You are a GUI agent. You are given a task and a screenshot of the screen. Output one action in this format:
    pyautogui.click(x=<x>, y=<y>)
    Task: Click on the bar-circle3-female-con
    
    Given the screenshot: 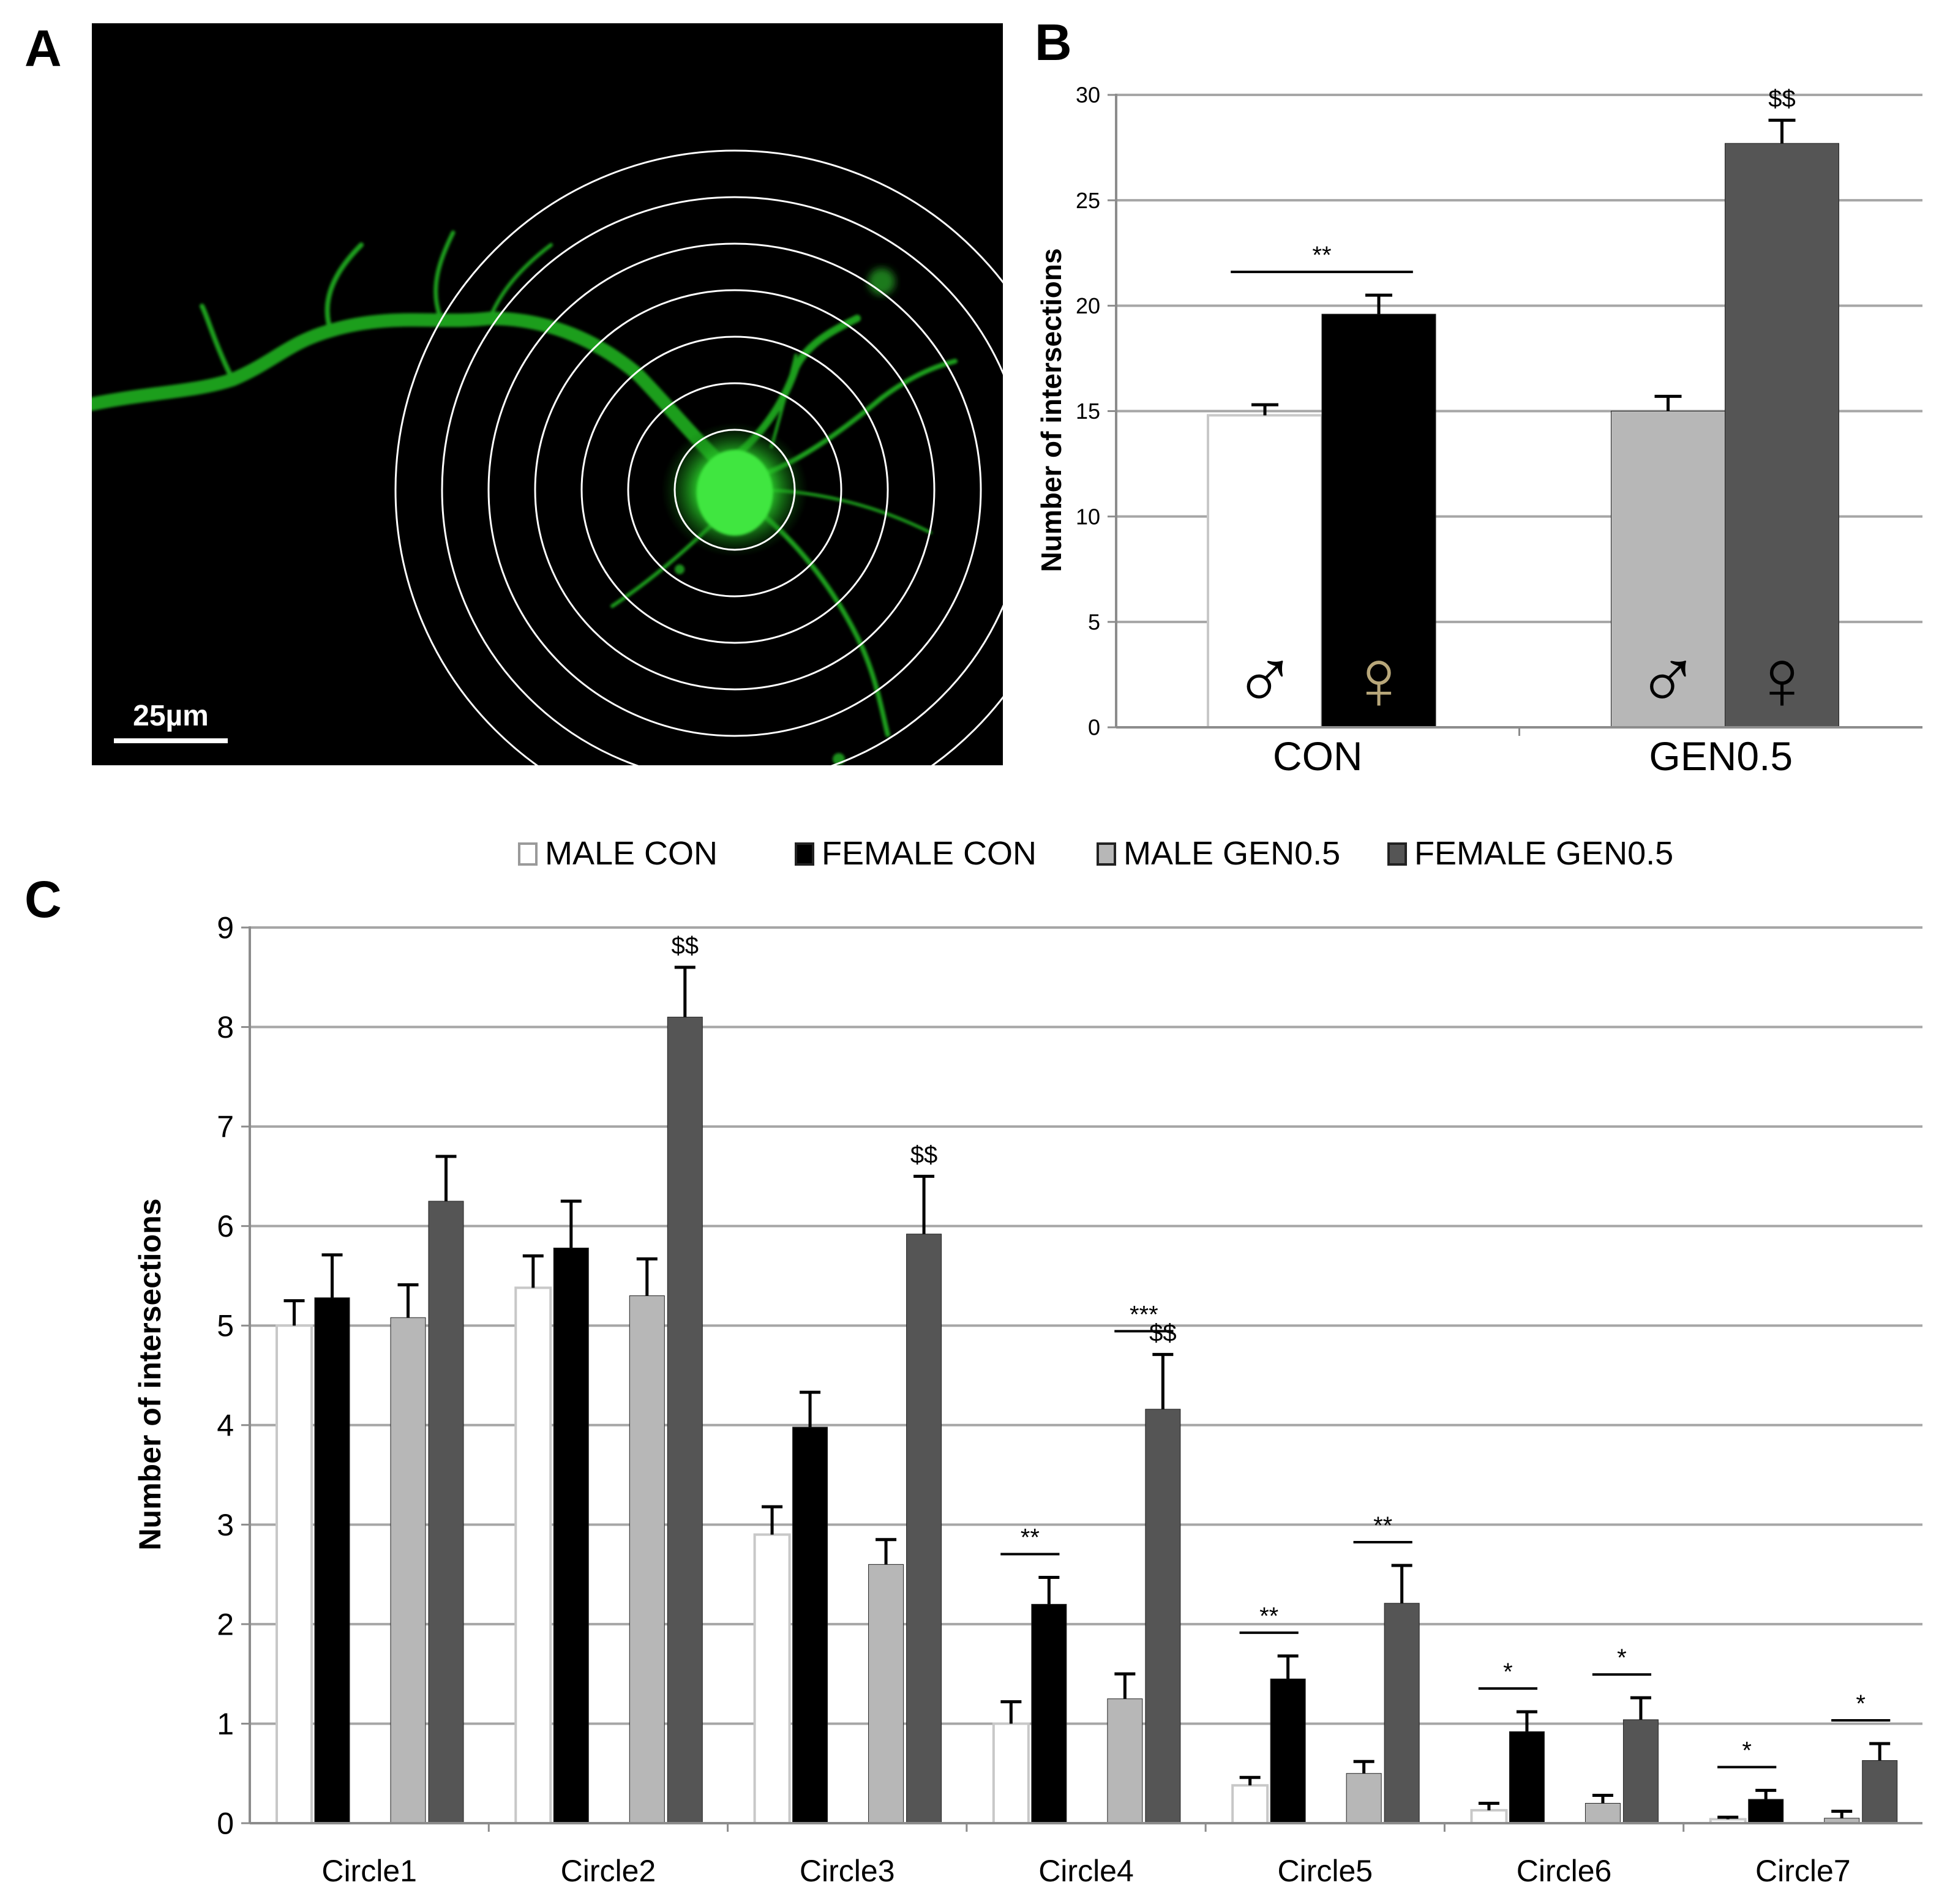 What is the action you would take?
    pyautogui.click(x=810, y=1625)
    